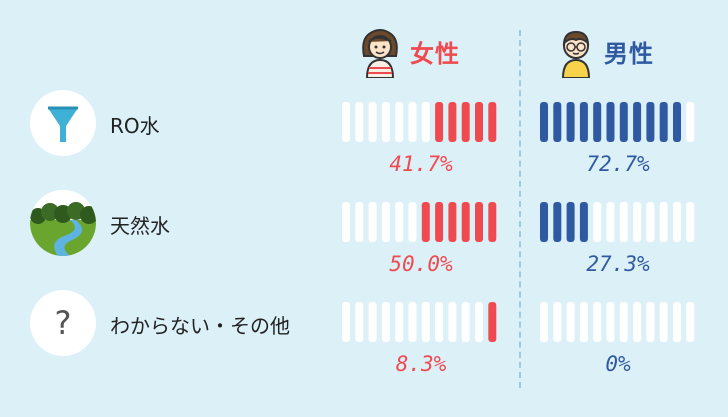 This screenshot has height=417, width=728. What do you see at coordinates (520, 209) in the screenshot?
I see `column-divider` at bounding box center [520, 209].